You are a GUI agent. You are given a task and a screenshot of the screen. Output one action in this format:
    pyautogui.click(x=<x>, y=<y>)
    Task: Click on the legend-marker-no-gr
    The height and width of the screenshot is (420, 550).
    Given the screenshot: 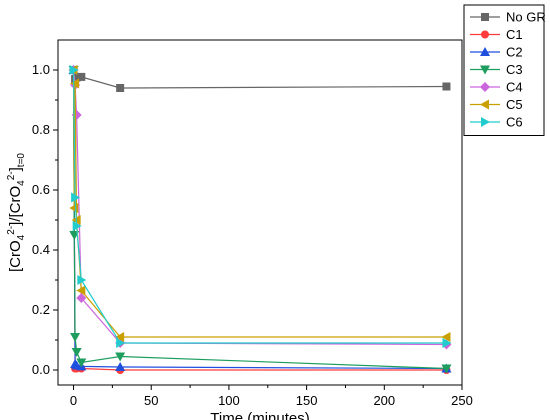 What is the action you would take?
    pyautogui.click(x=485, y=17)
    